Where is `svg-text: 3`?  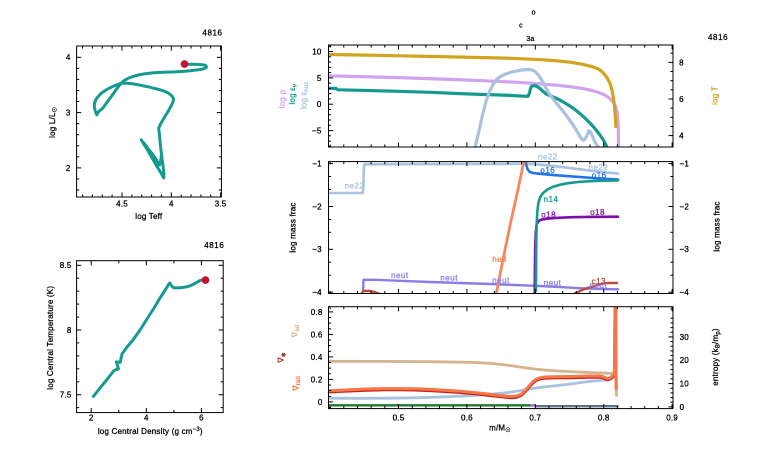
svg-text: 3 is located at coordinates (68, 113).